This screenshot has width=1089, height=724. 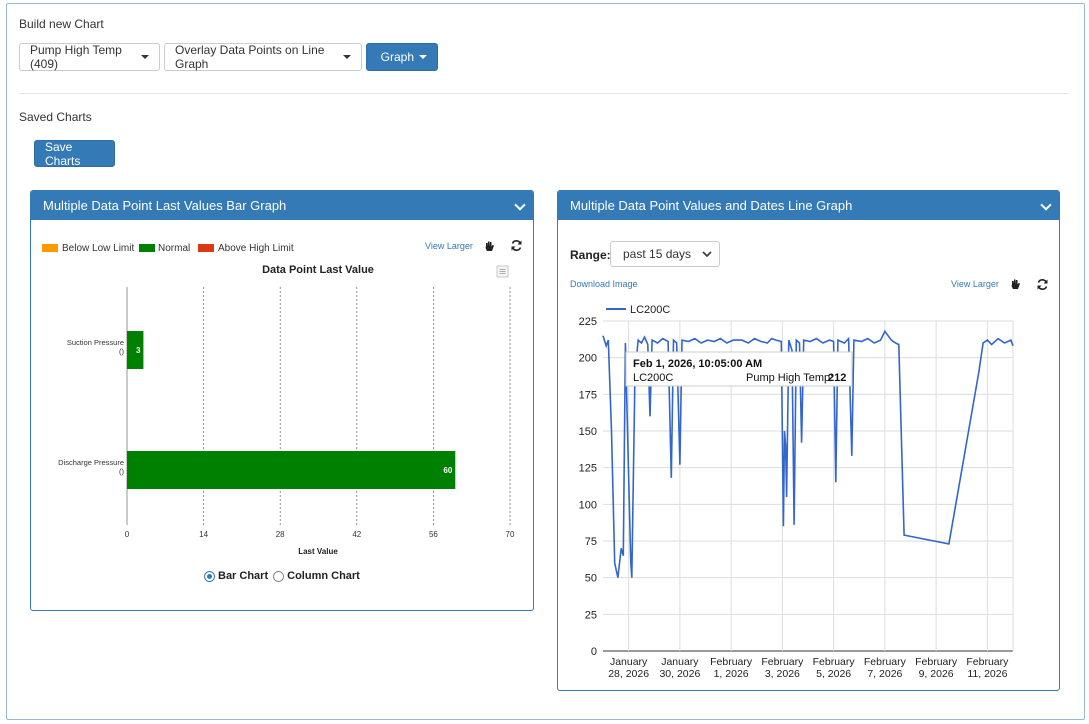 I want to click on line-y-tick-label: 225, so click(x=588, y=322).